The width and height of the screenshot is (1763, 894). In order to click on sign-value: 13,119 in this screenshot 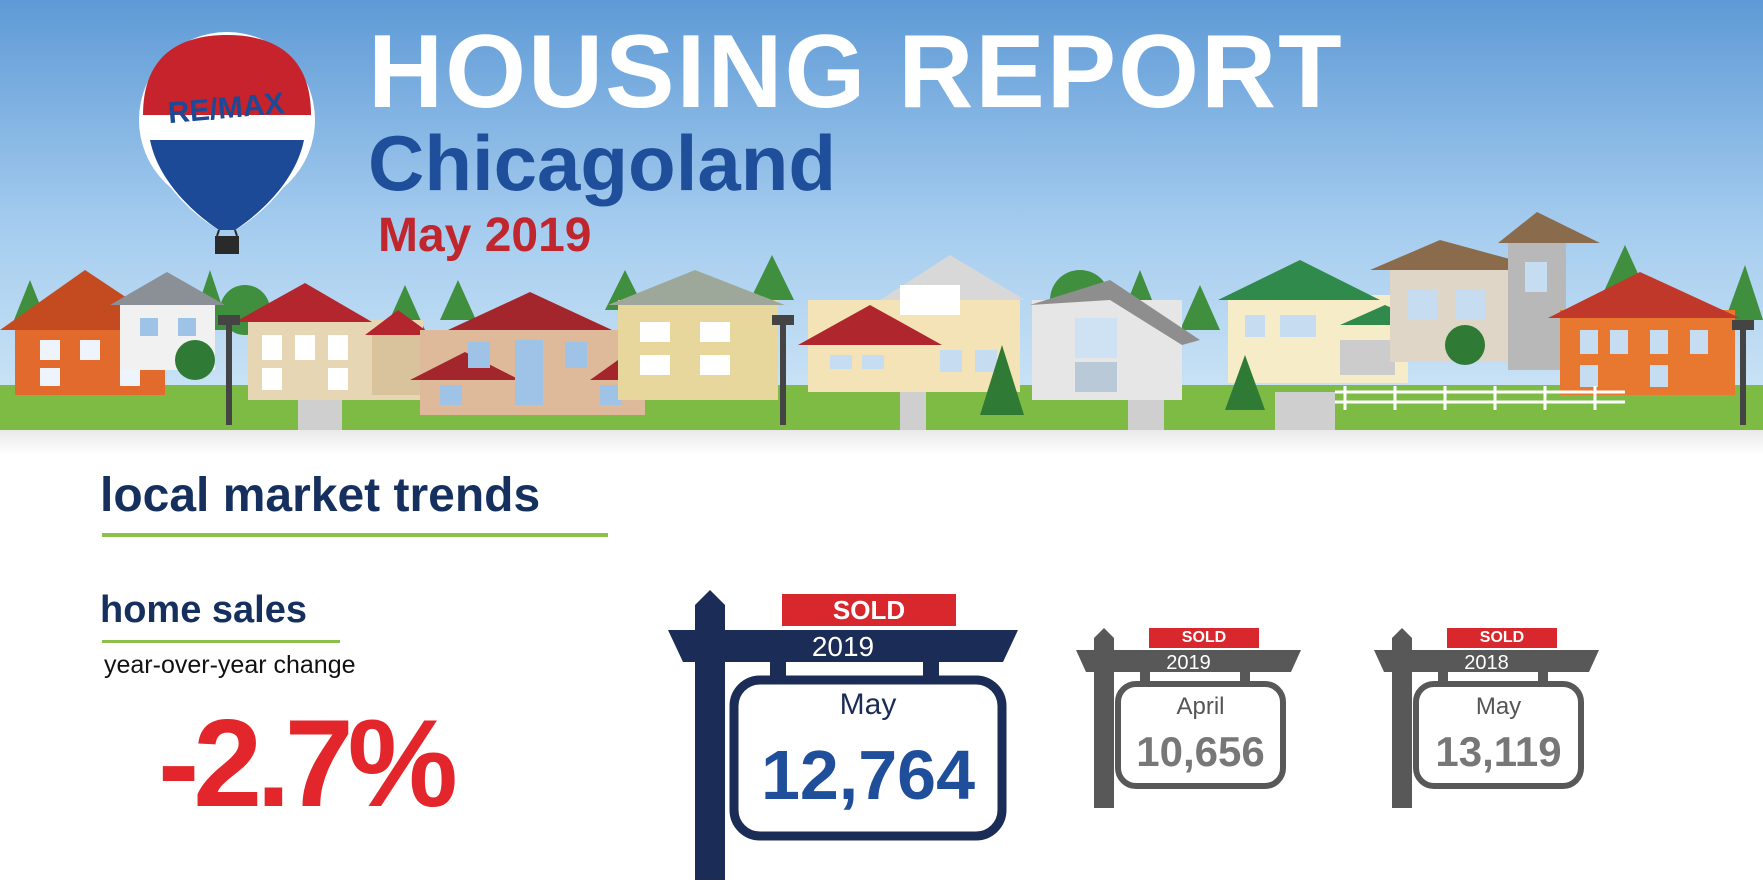, I will do `click(1498, 751)`.